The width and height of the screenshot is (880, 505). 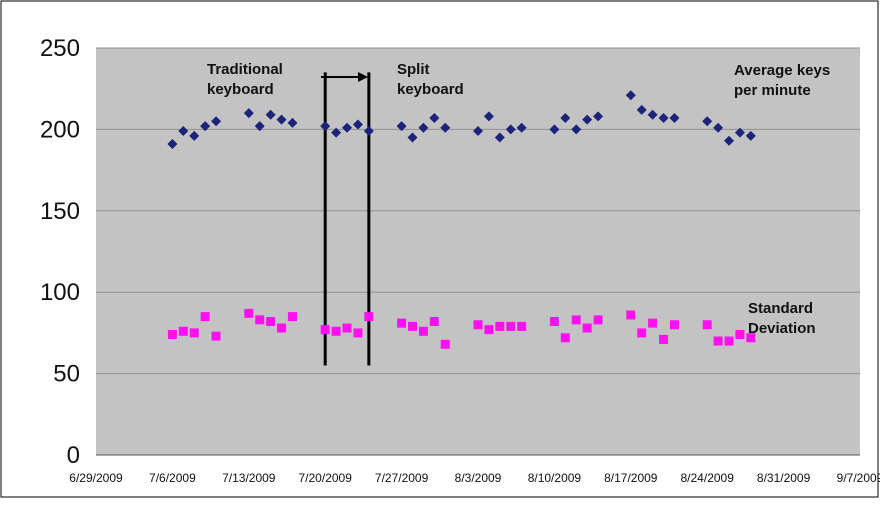 I want to click on y-tick-label: 200, so click(x=60, y=129).